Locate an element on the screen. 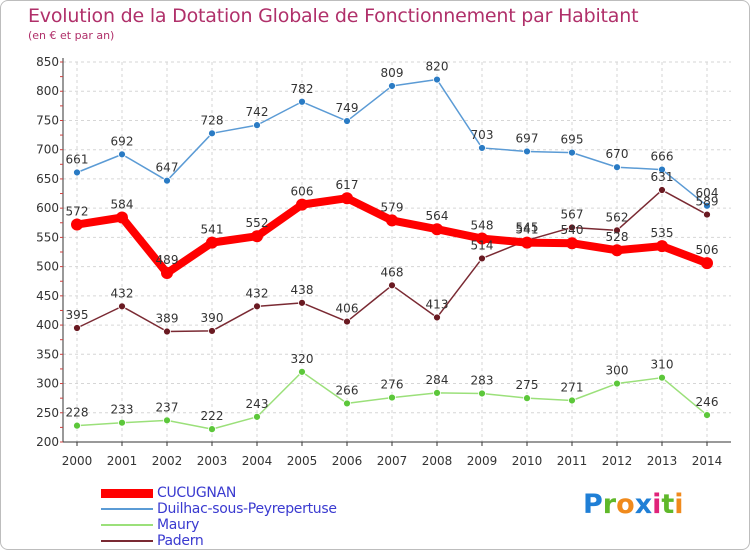 This screenshot has width=750, height=550. data-label-cucugnan: 617 is located at coordinates (347, 185).